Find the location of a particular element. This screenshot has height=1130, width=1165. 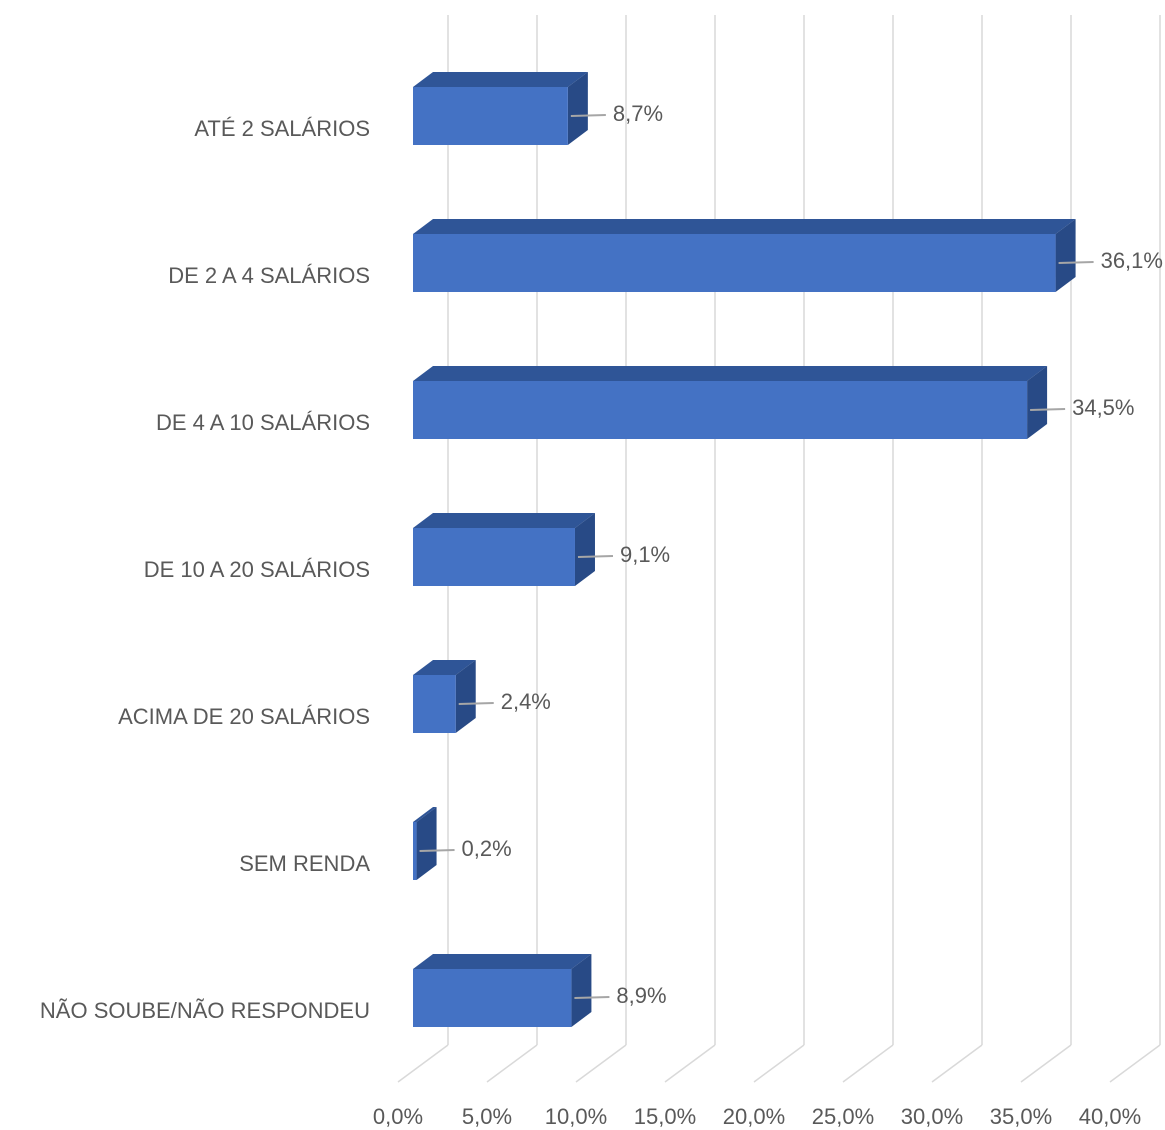

value-label: 8,9% is located at coordinates (641, 995).